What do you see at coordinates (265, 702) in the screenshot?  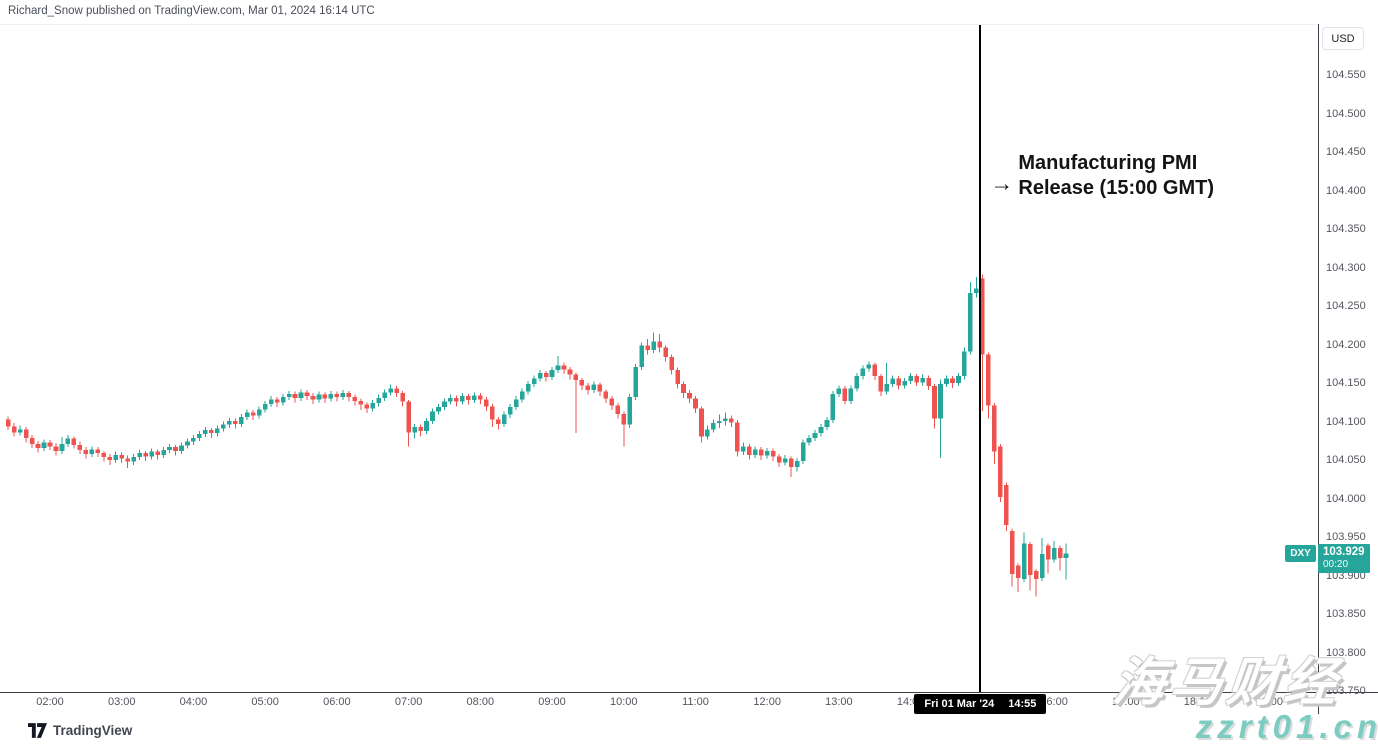 I see `time-tick-label: 05:00` at bounding box center [265, 702].